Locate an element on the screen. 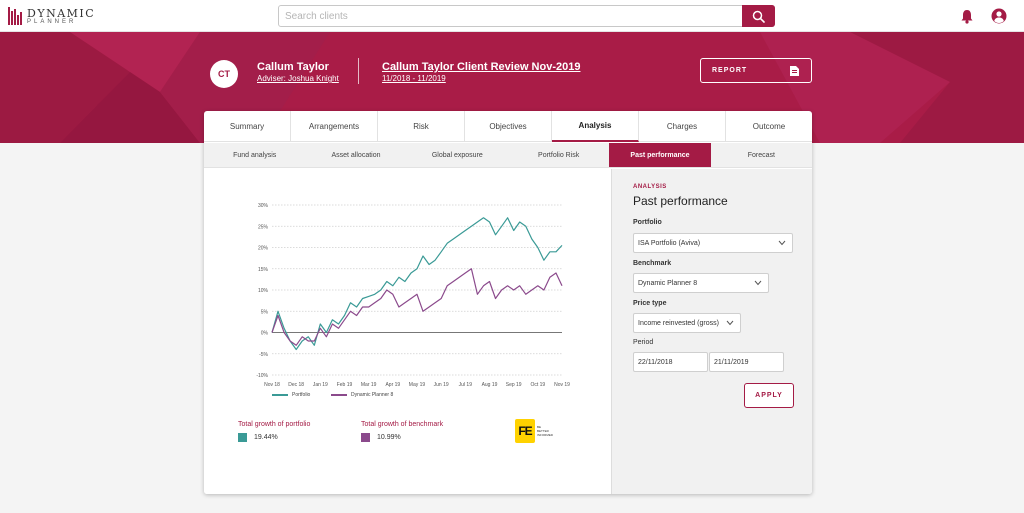 This screenshot has height=513, width=1024. y-tick-label: 30% is located at coordinates (263, 206).